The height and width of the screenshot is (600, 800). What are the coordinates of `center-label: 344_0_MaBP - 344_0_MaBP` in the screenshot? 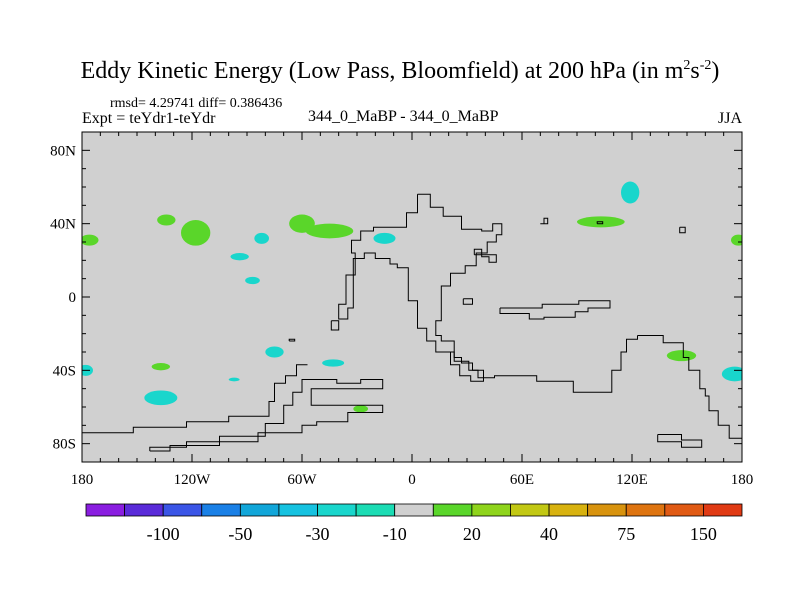 It's located at (403, 116).